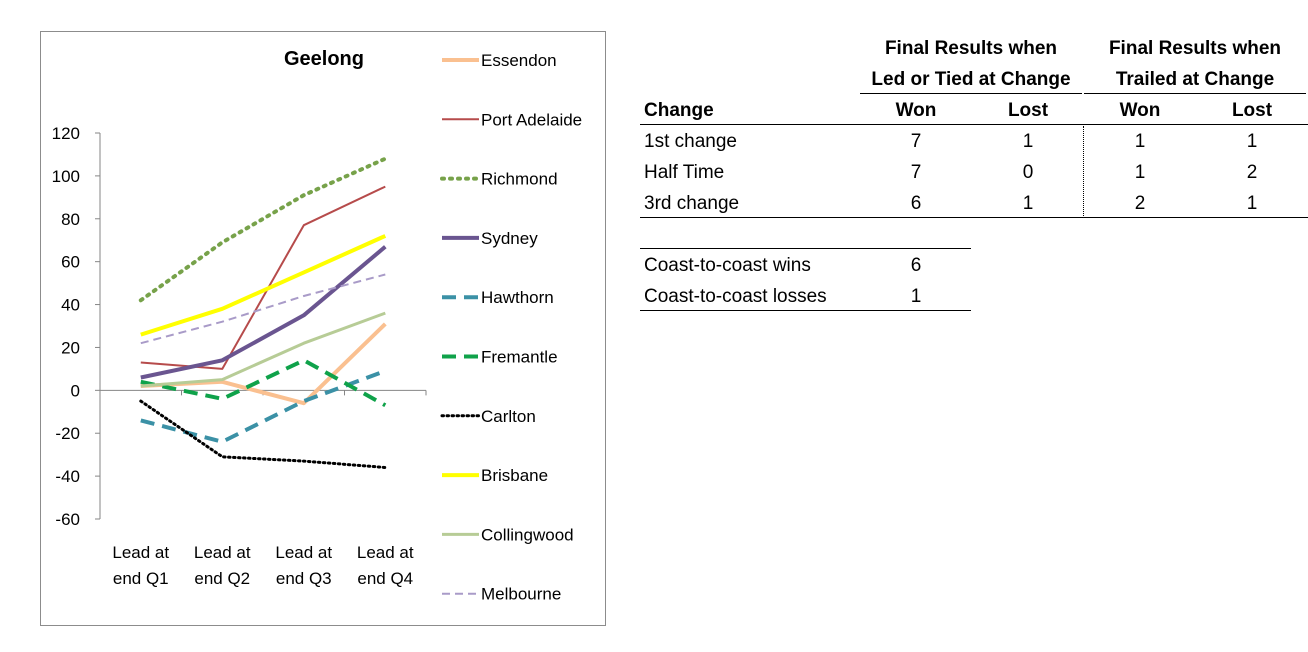  Describe the element at coordinates (514, 475) in the screenshot. I see `legend-label-brisbane: Brisbane` at that location.